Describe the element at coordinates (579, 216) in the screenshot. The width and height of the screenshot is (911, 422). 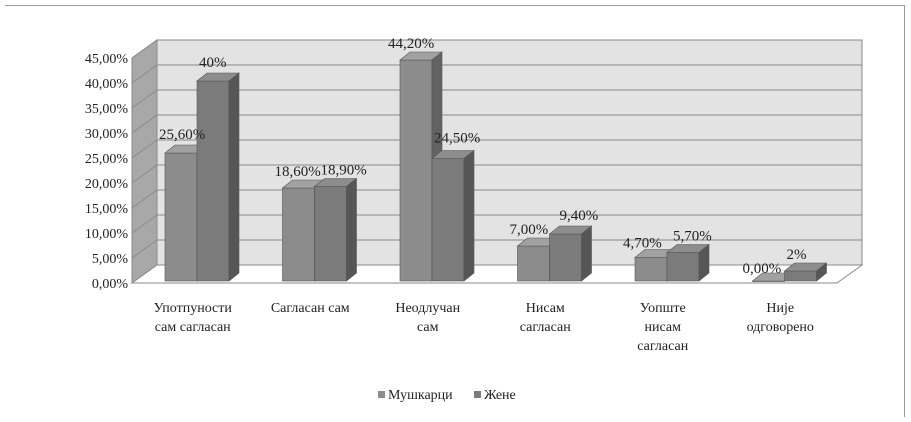
I see `data-label: 9,40%` at that location.